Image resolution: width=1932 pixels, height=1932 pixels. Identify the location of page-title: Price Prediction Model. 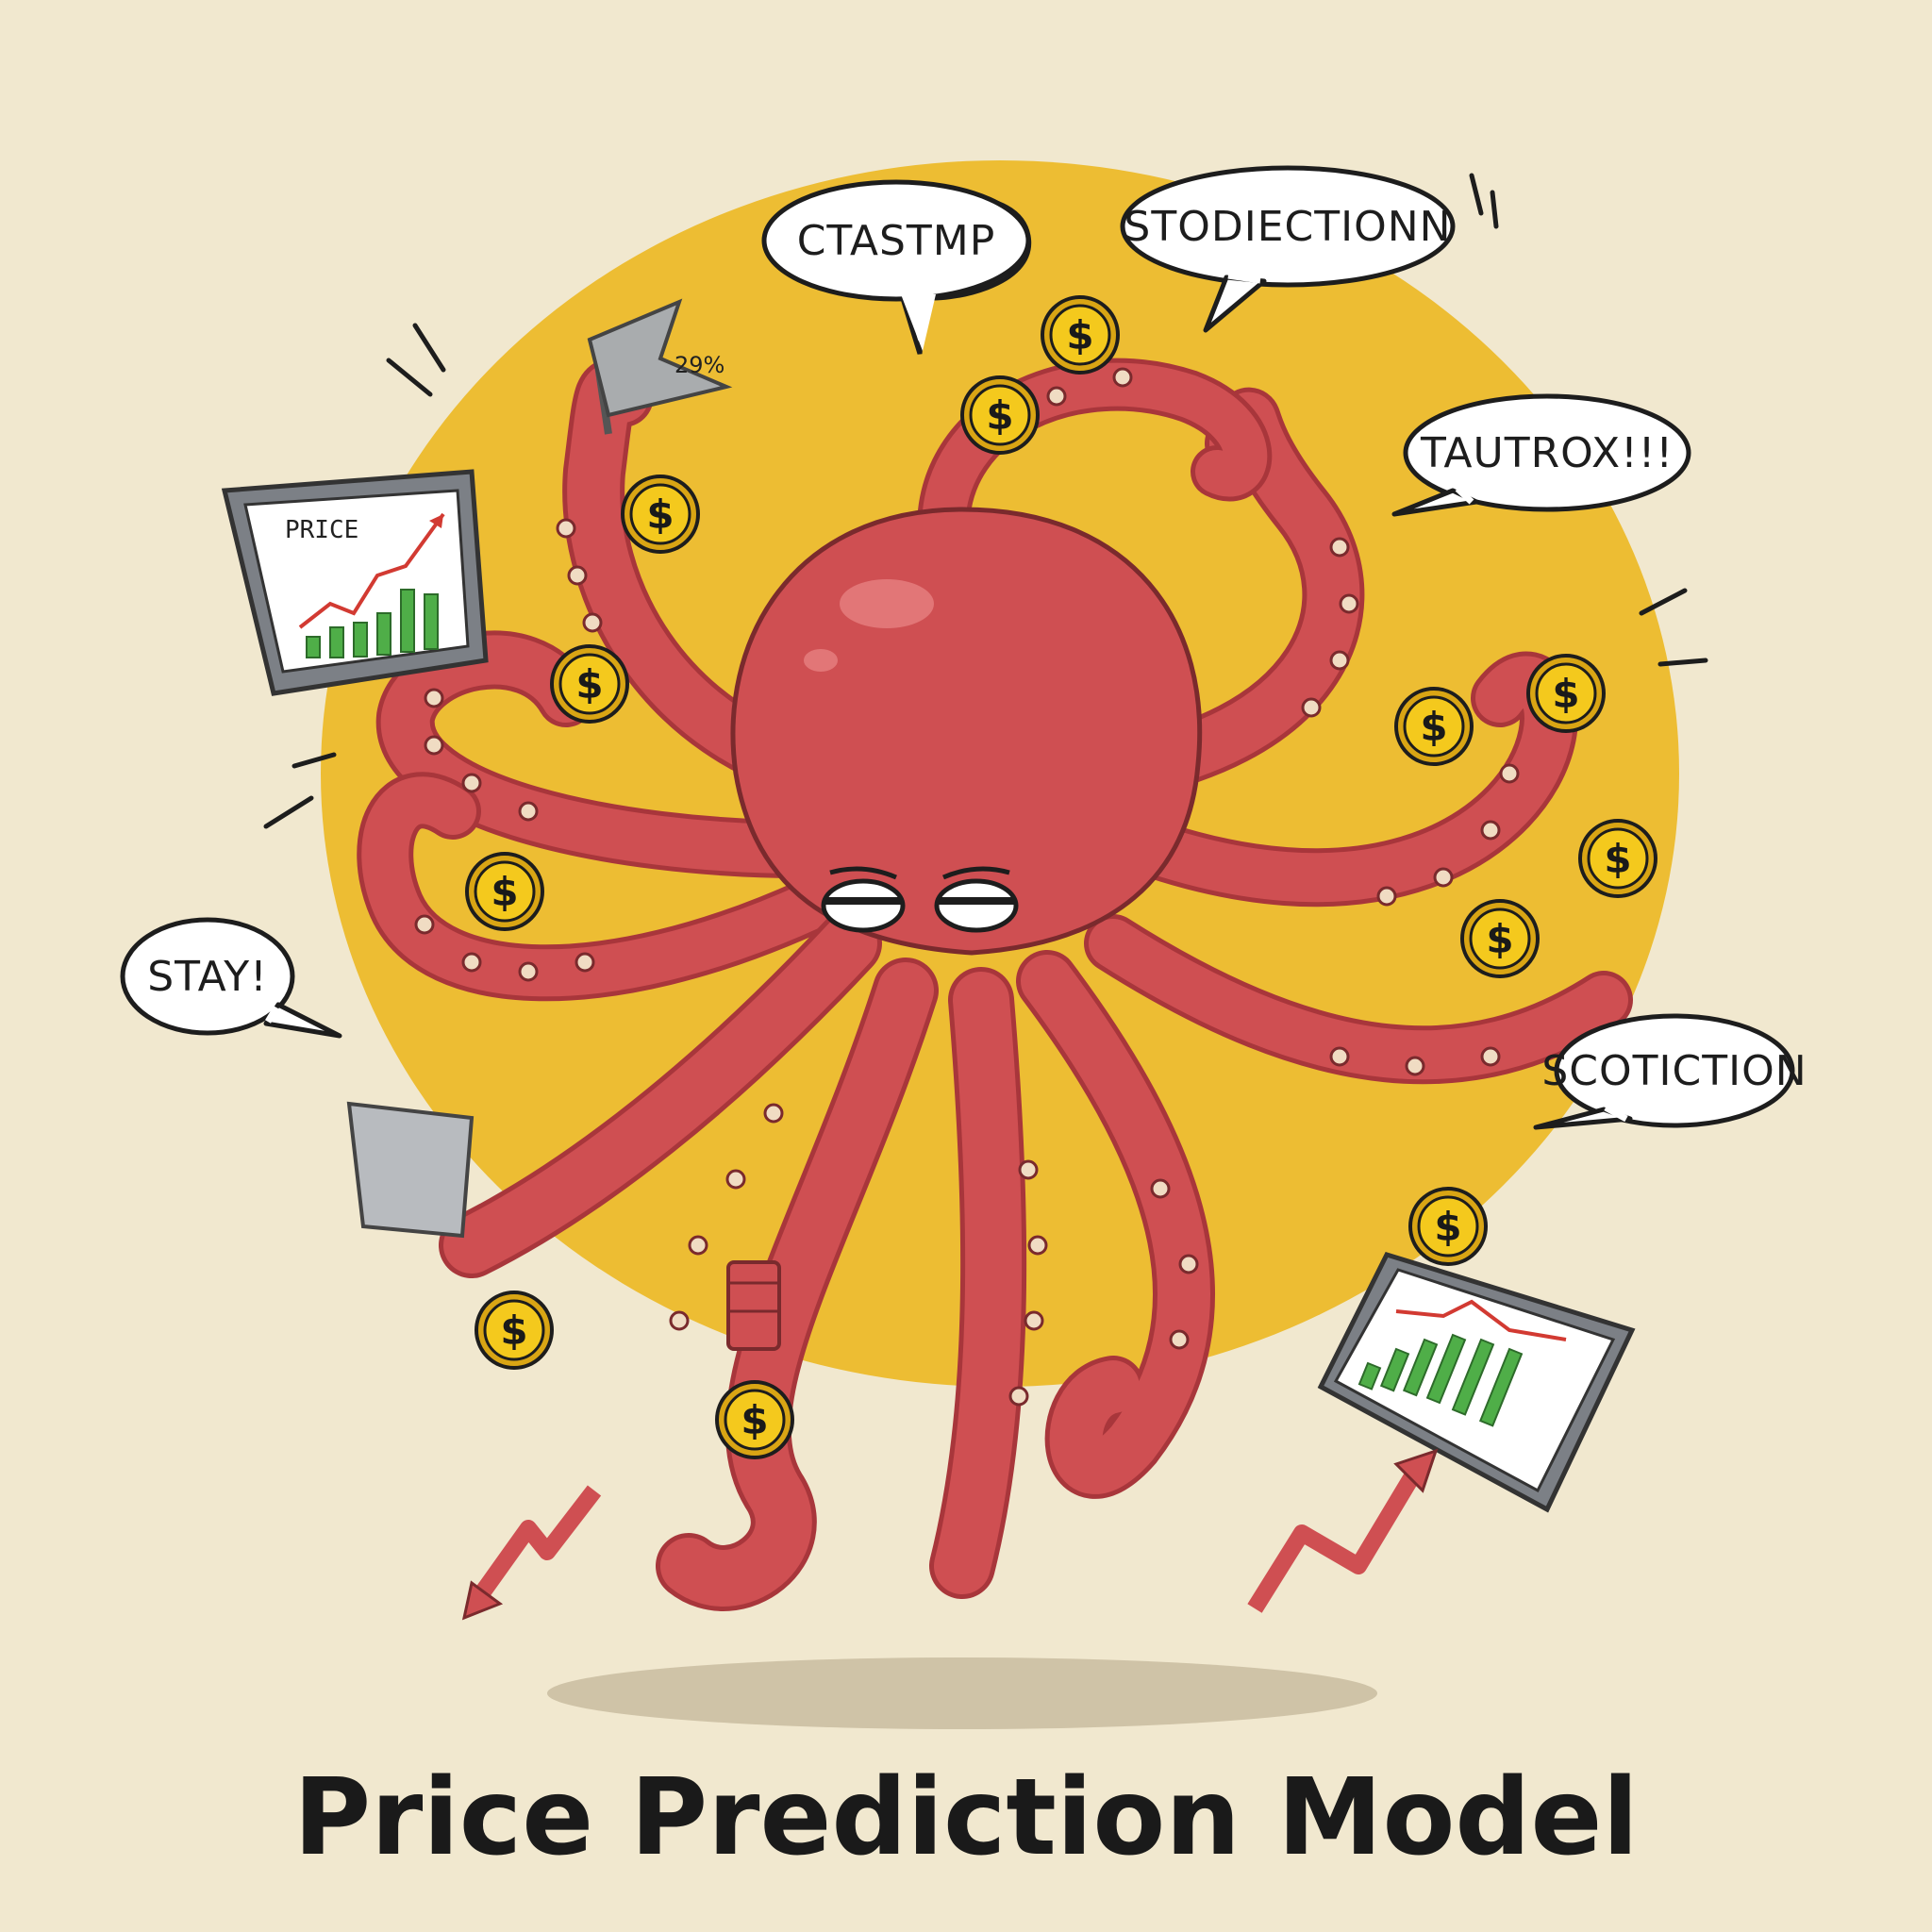
(966, 1818).